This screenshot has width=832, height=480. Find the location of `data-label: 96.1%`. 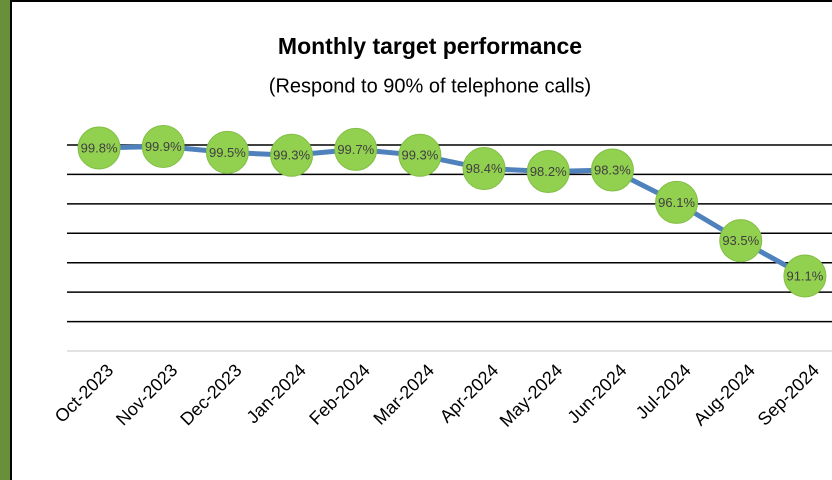

data-label: 96.1% is located at coordinates (676, 202).